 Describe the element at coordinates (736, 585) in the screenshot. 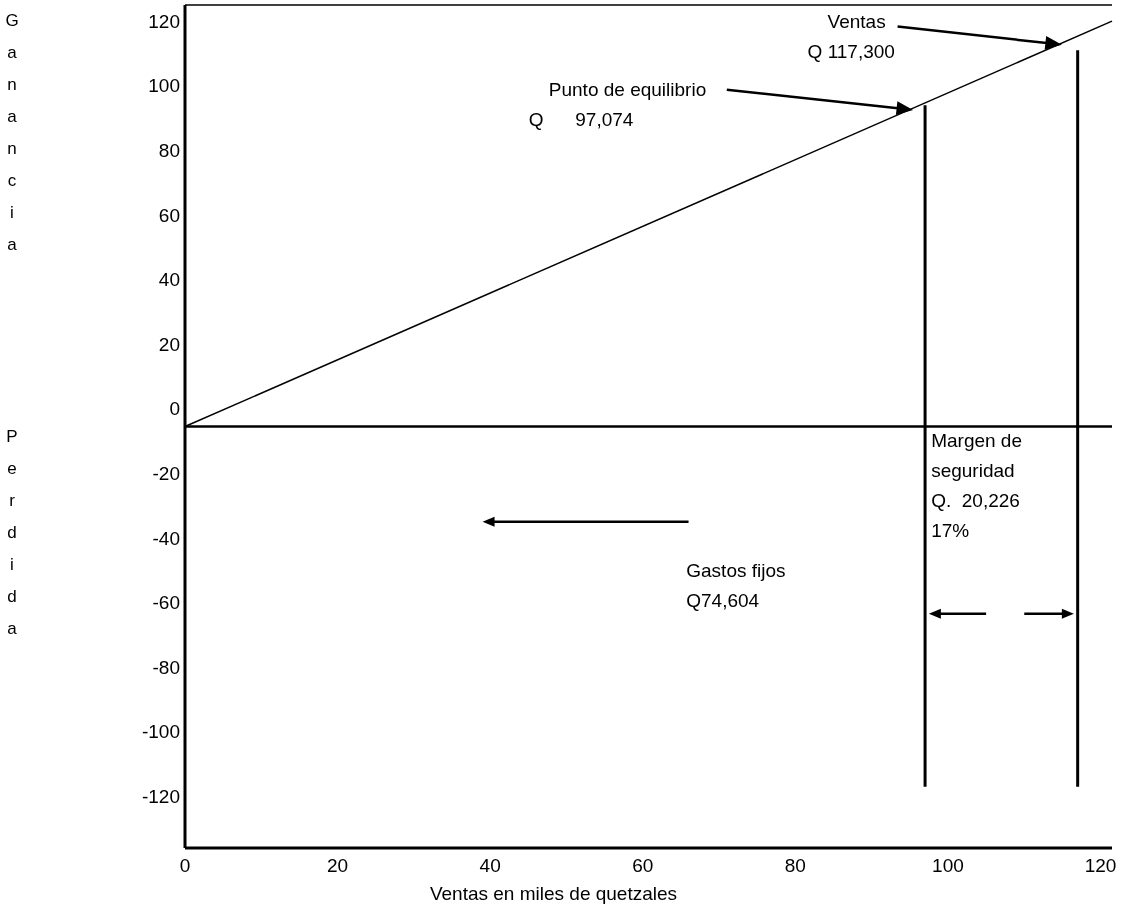

I see `annotation: Gastos fijos Q74,604` at that location.